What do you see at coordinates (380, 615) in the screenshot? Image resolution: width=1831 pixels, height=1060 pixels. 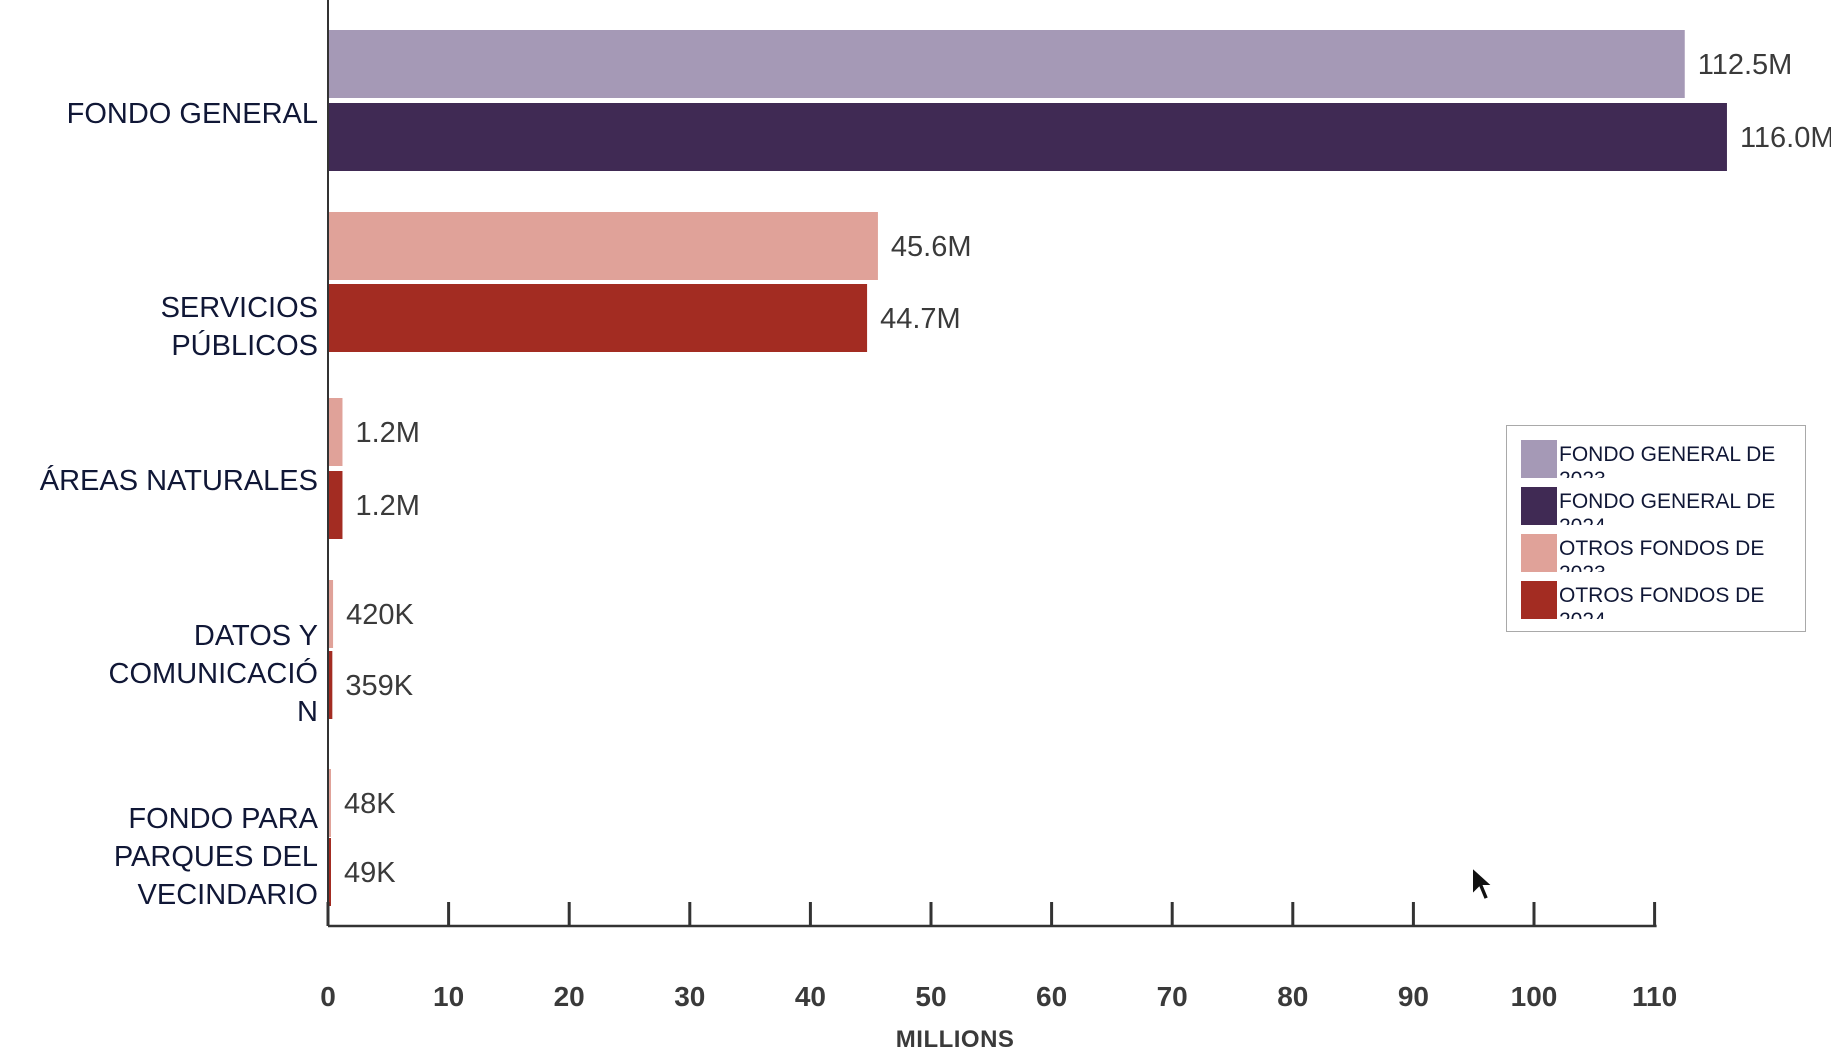 I see `bar-value-label: 420K` at bounding box center [380, 615].